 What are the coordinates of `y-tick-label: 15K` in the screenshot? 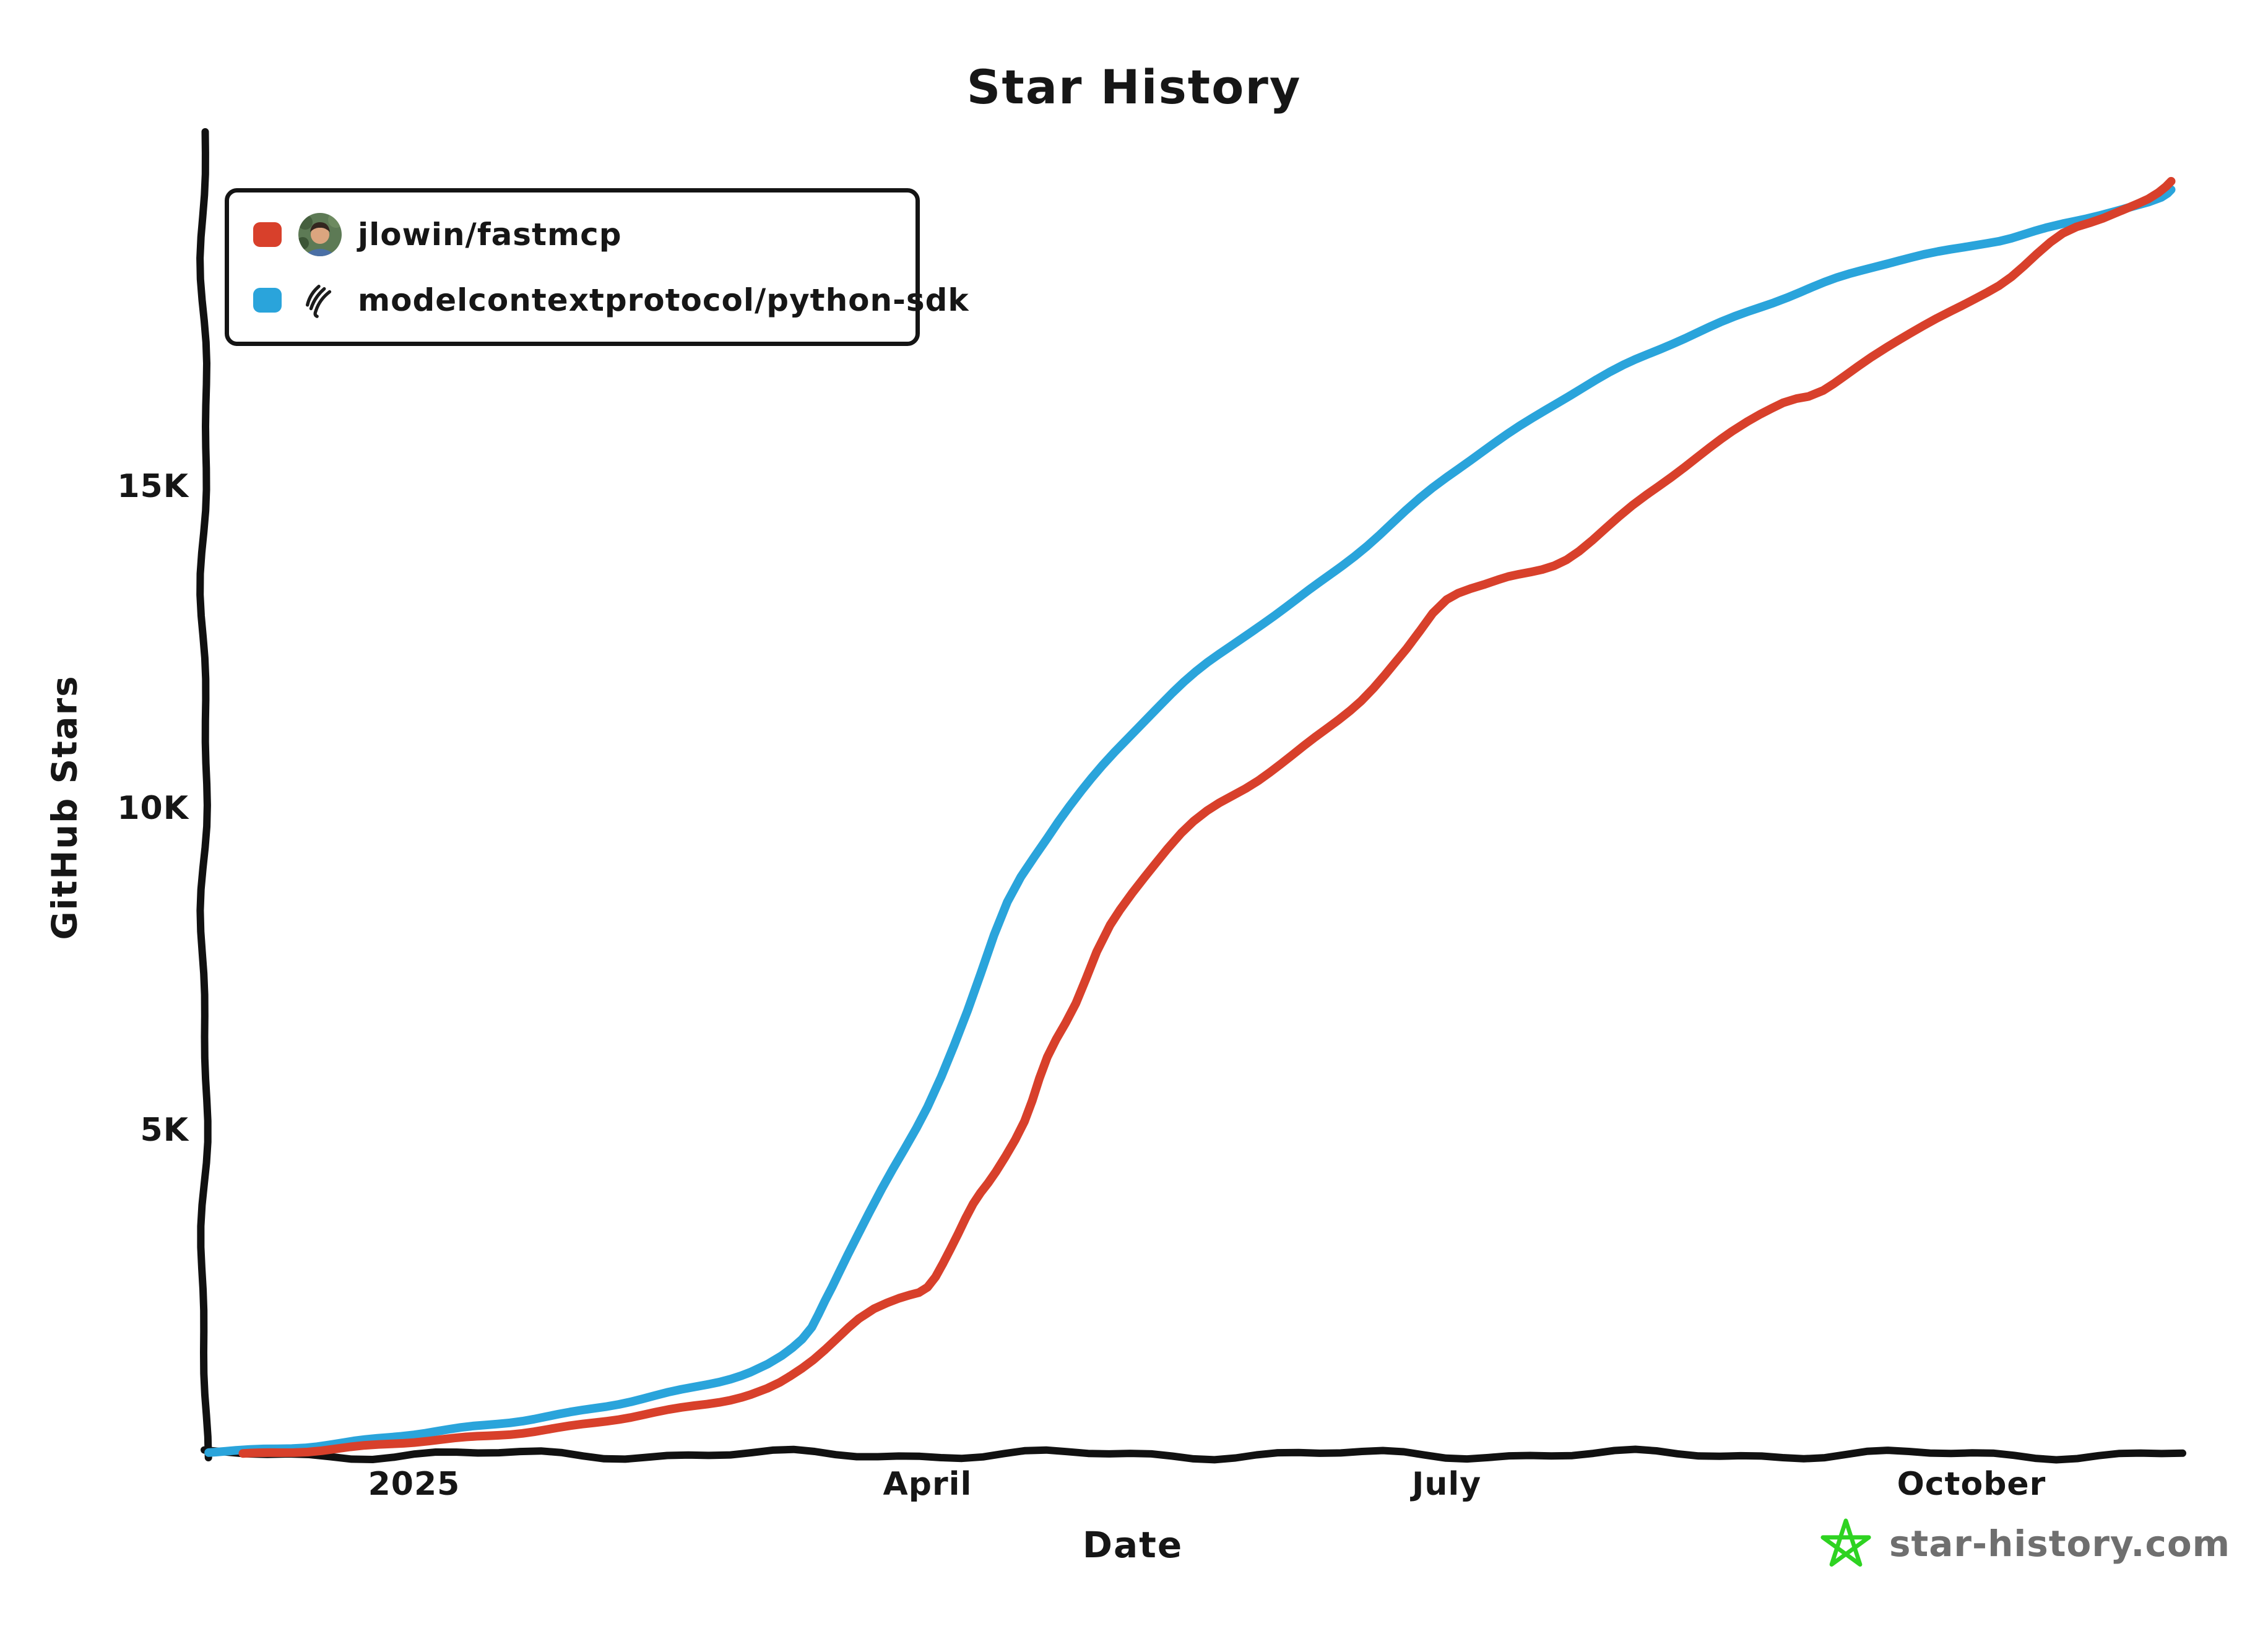 It's located at (153, 487).